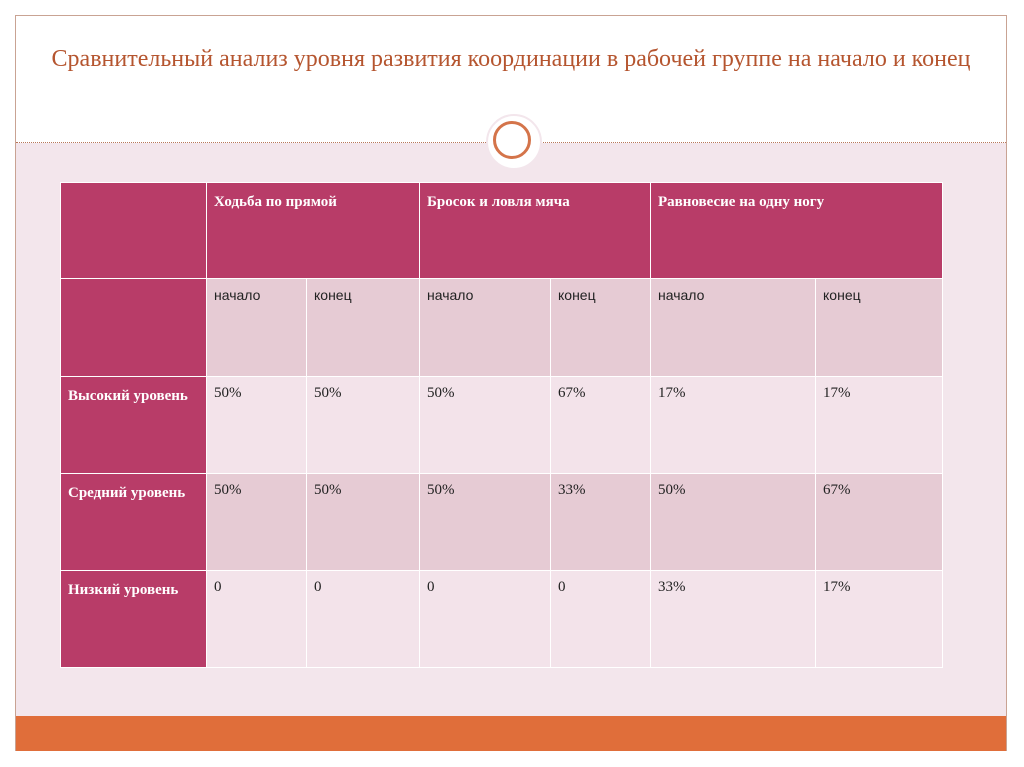 This screenshot has width=1024, height=767. I want to click on group-header: Бросок и ловля мяча, so click(535, 230).